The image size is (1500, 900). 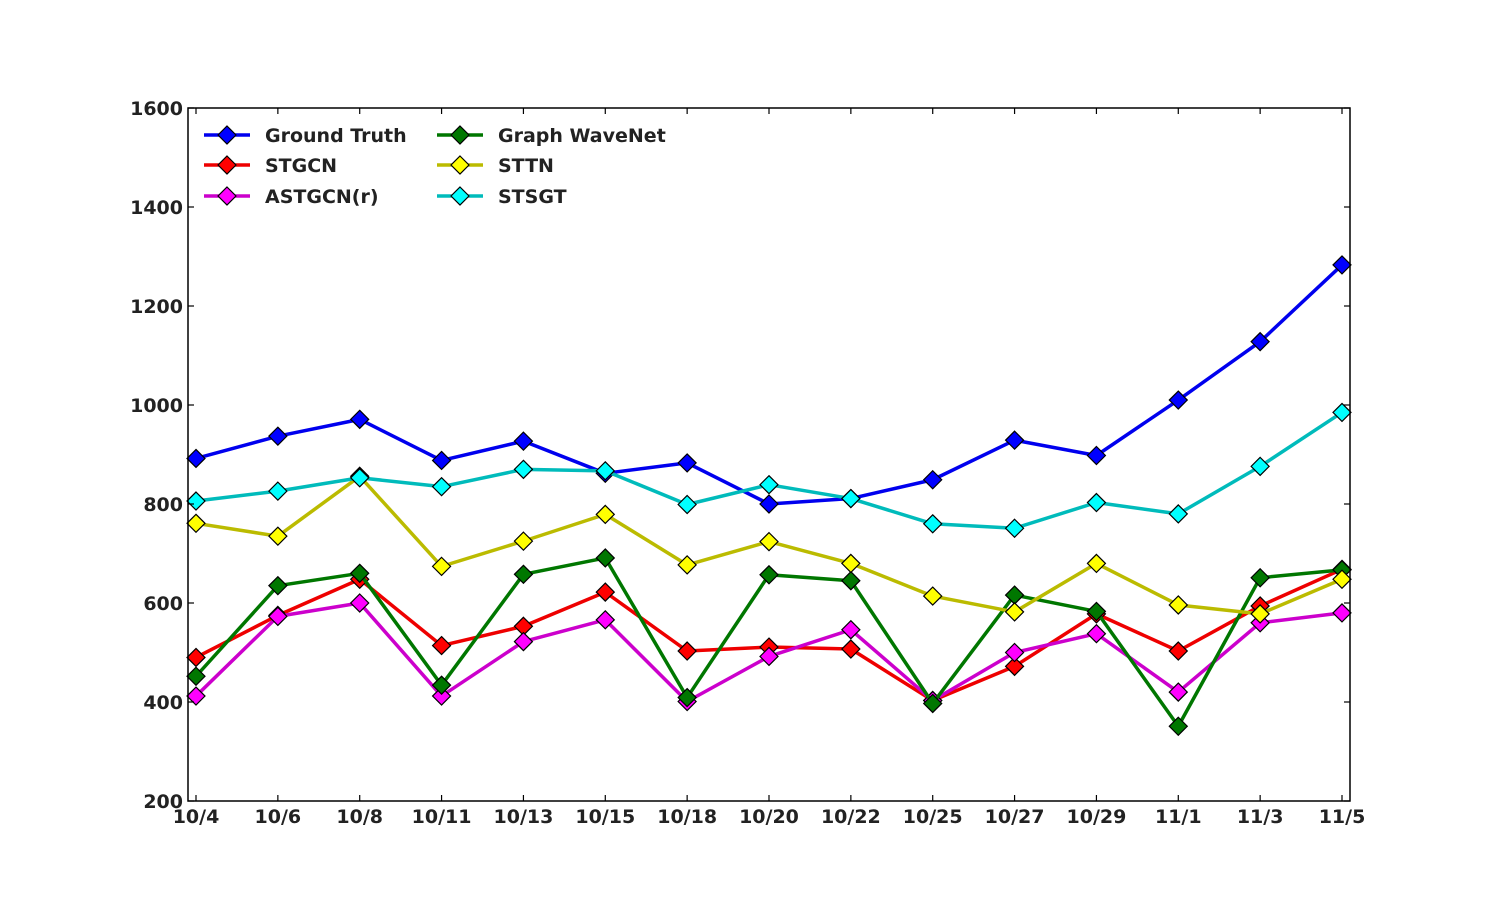 I want to click on x-tick-label: 10/15, so click(x=605, y=817).